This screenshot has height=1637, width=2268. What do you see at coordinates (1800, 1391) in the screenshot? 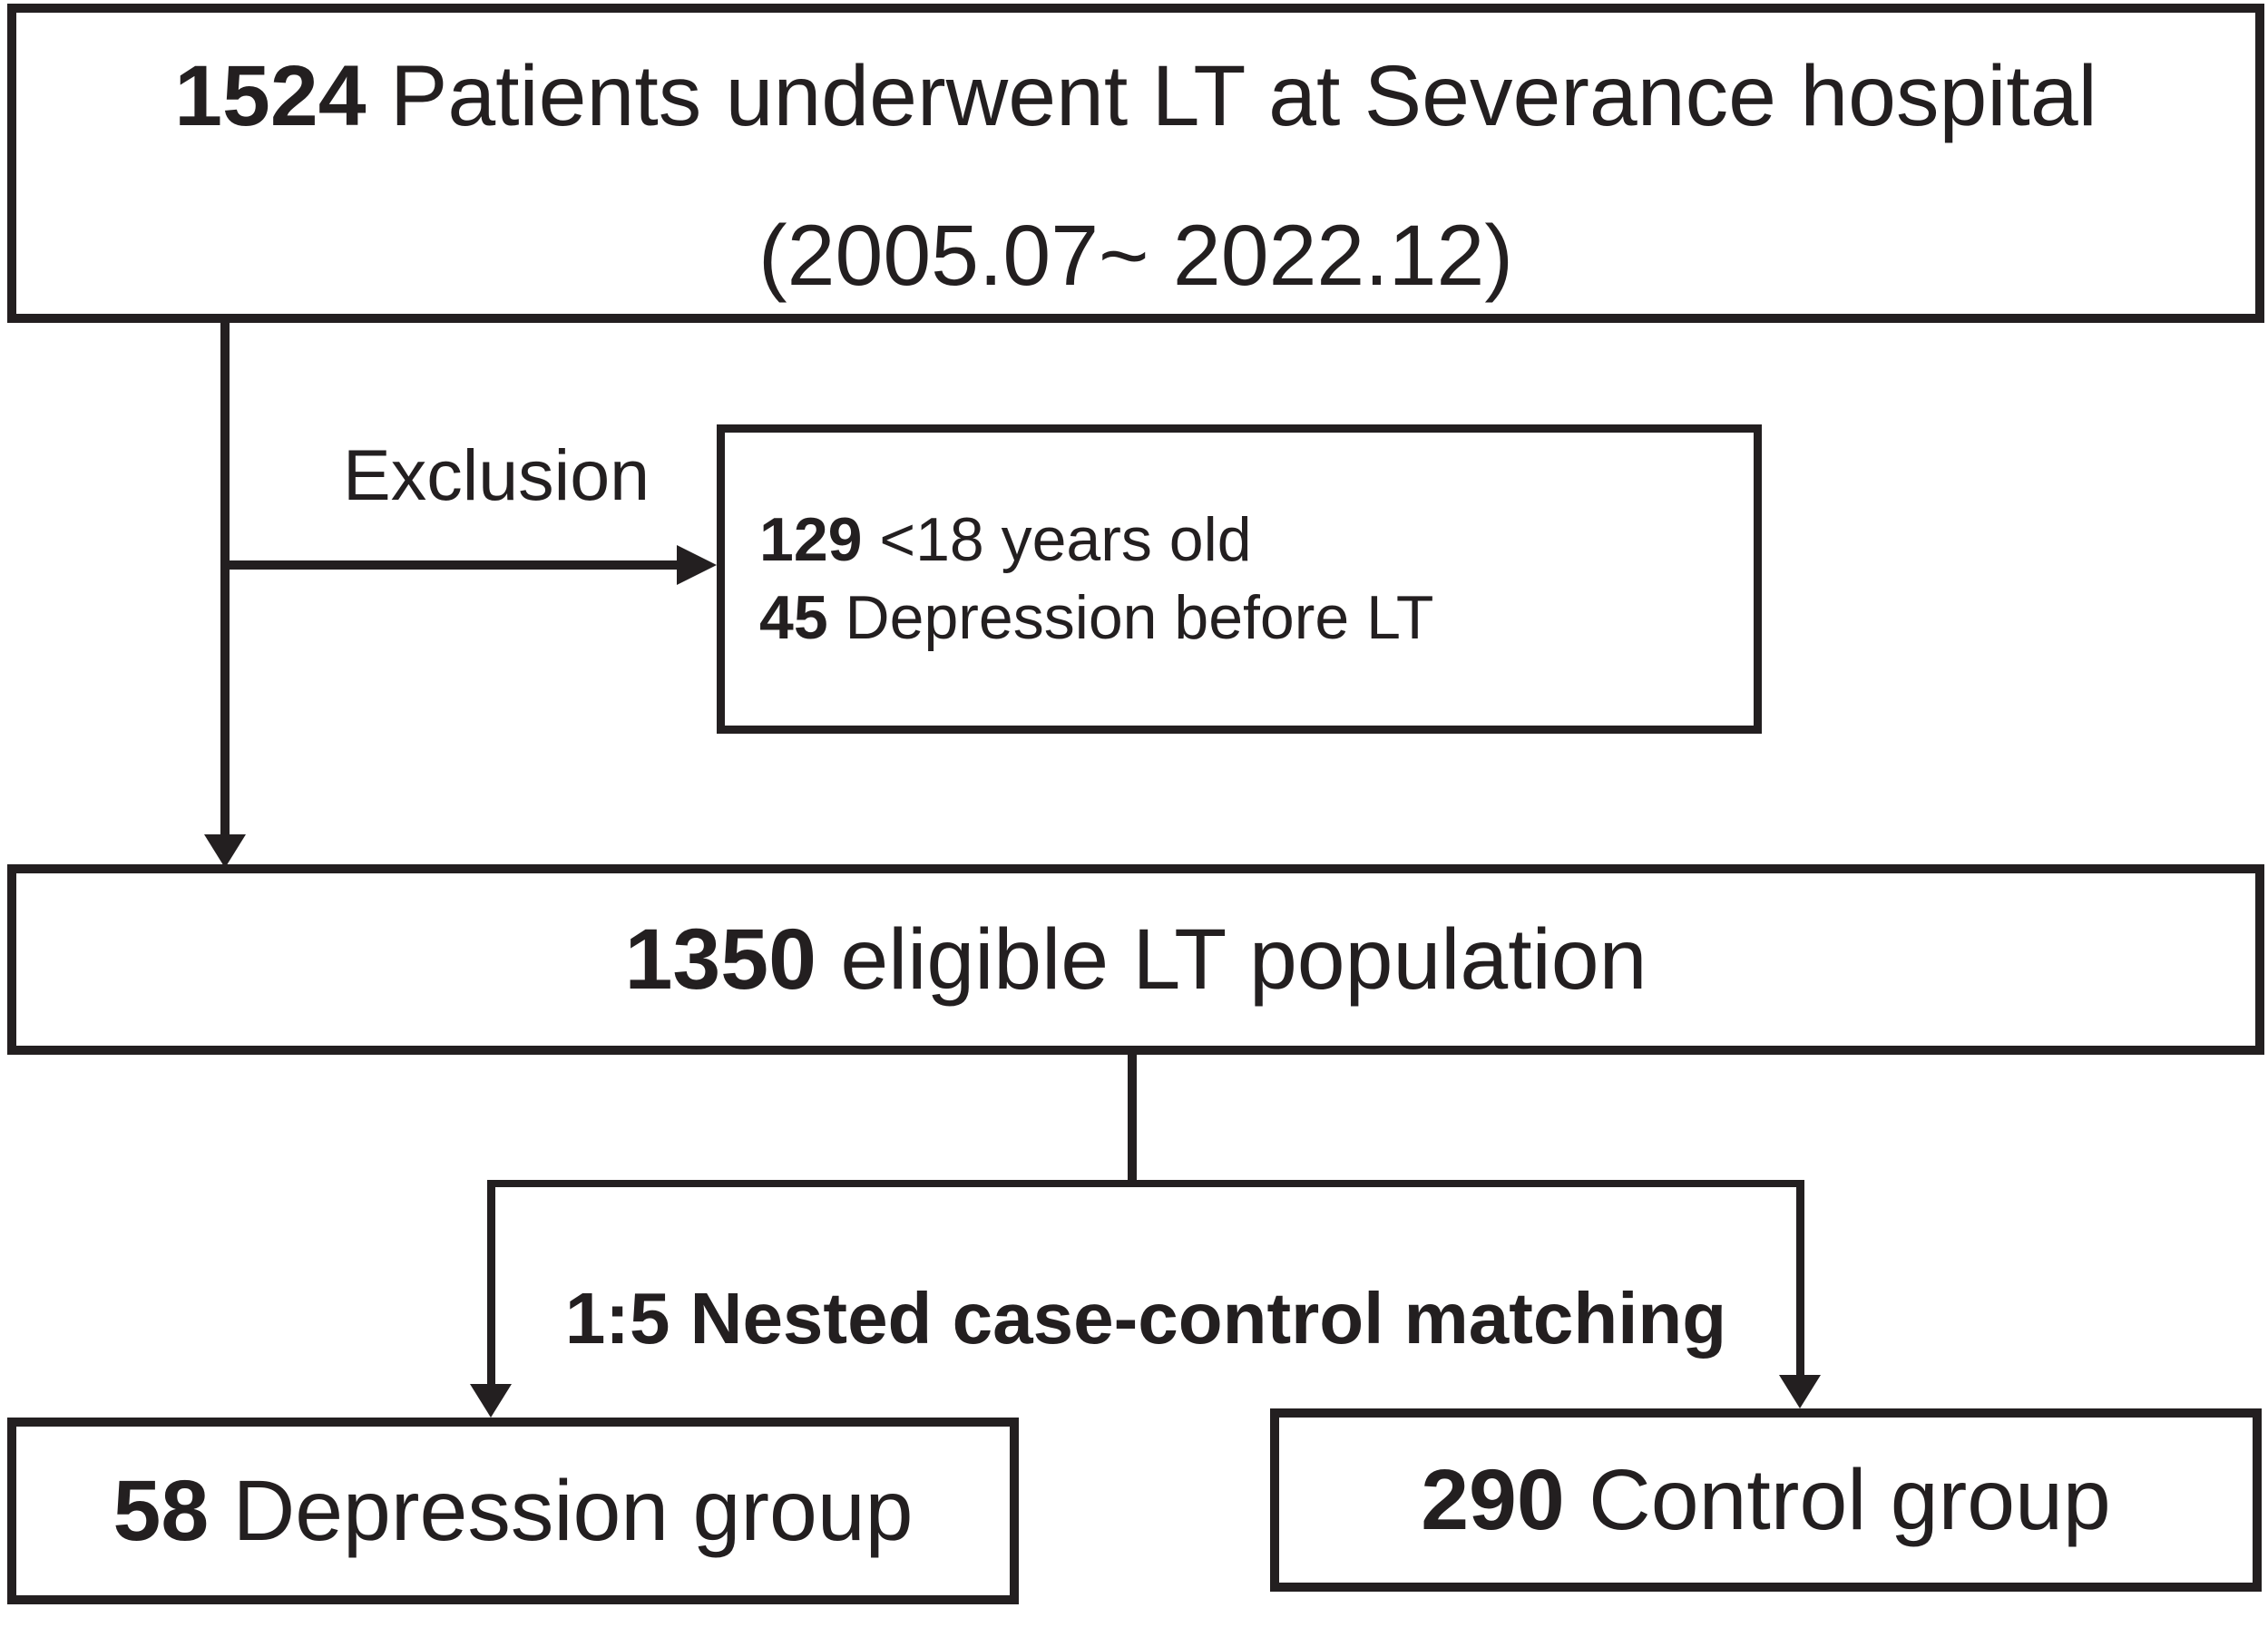
I see `arrowhead-down-control-icon` at bounding box center [1800, 1391].